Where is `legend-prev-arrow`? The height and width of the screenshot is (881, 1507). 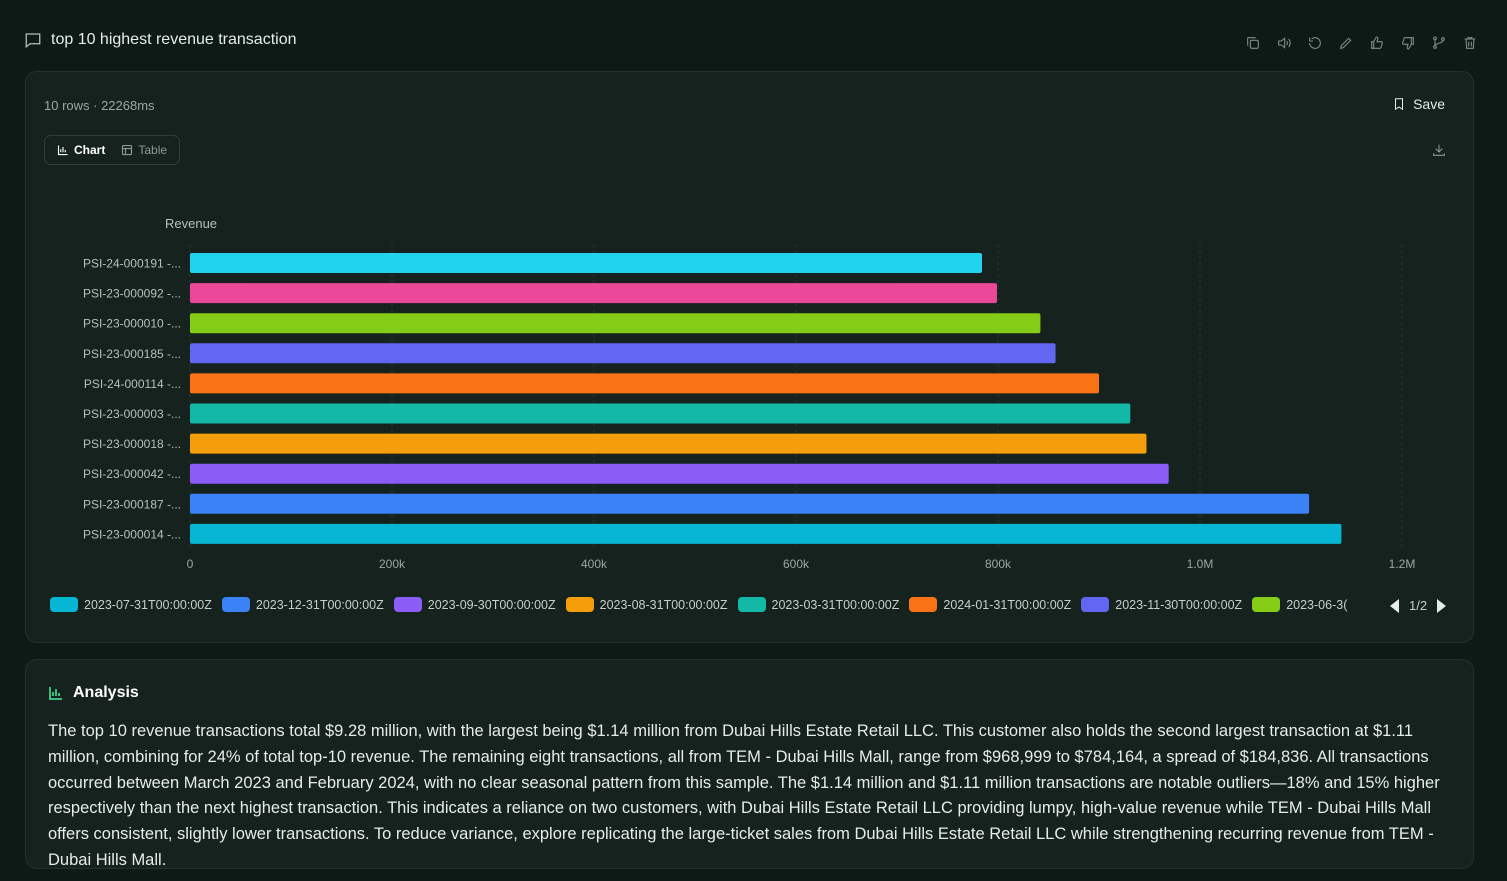 legend-prev-arrow is located at coordinates (1394, 605).